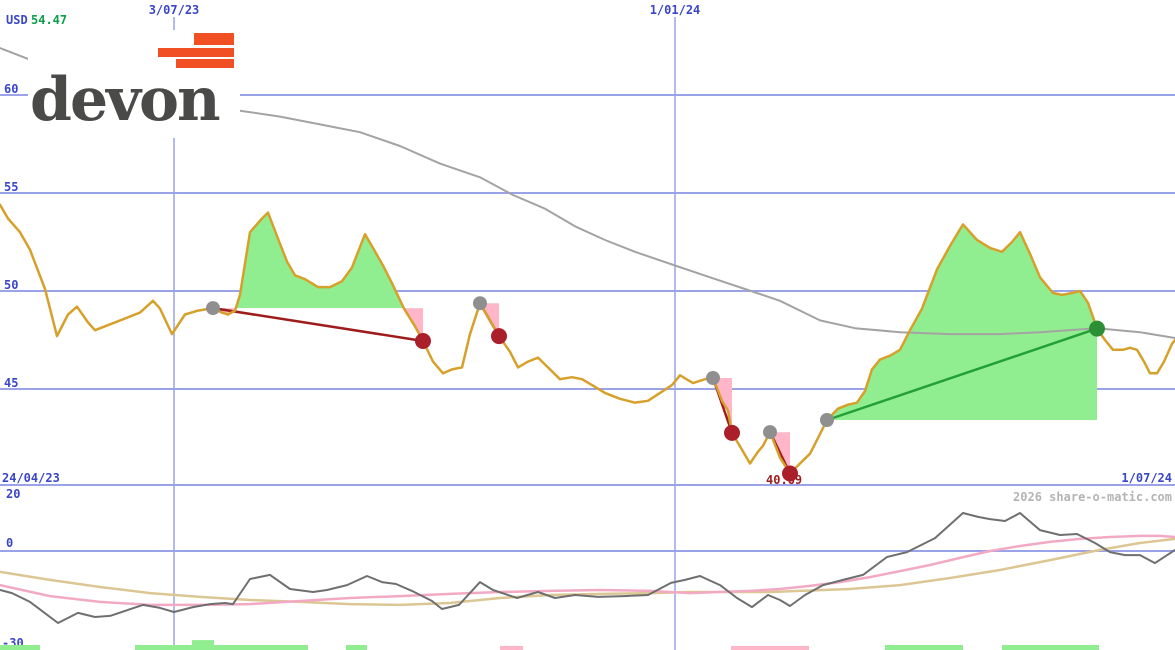 The image size is (1175, 650). I want to click on logo-wordmark: devon, so click(125, 100).